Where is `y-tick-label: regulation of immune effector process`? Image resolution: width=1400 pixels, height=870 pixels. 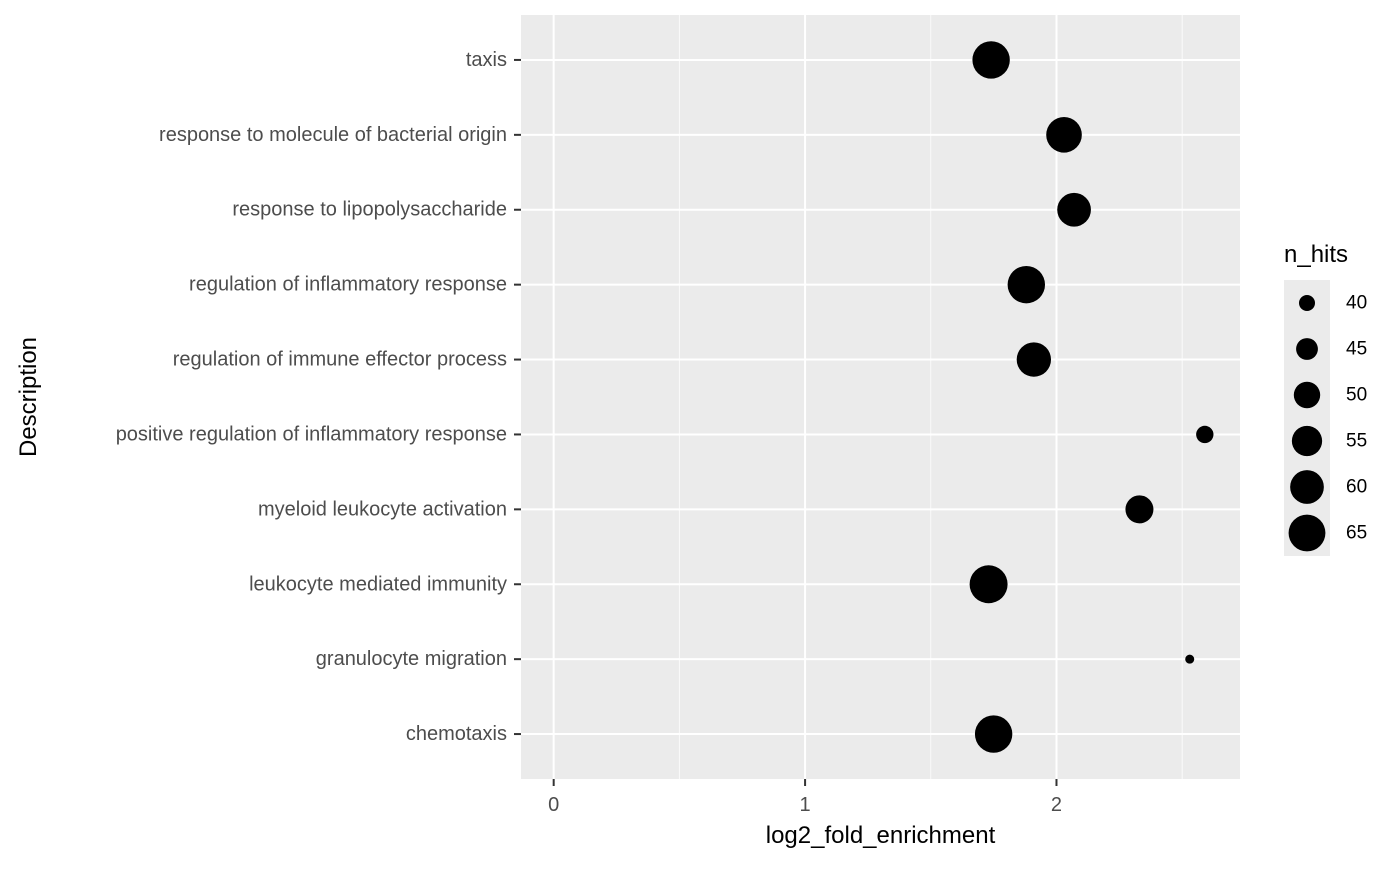
y-tick-label: regulation of immune effector process is located at coordinates (340, 360).